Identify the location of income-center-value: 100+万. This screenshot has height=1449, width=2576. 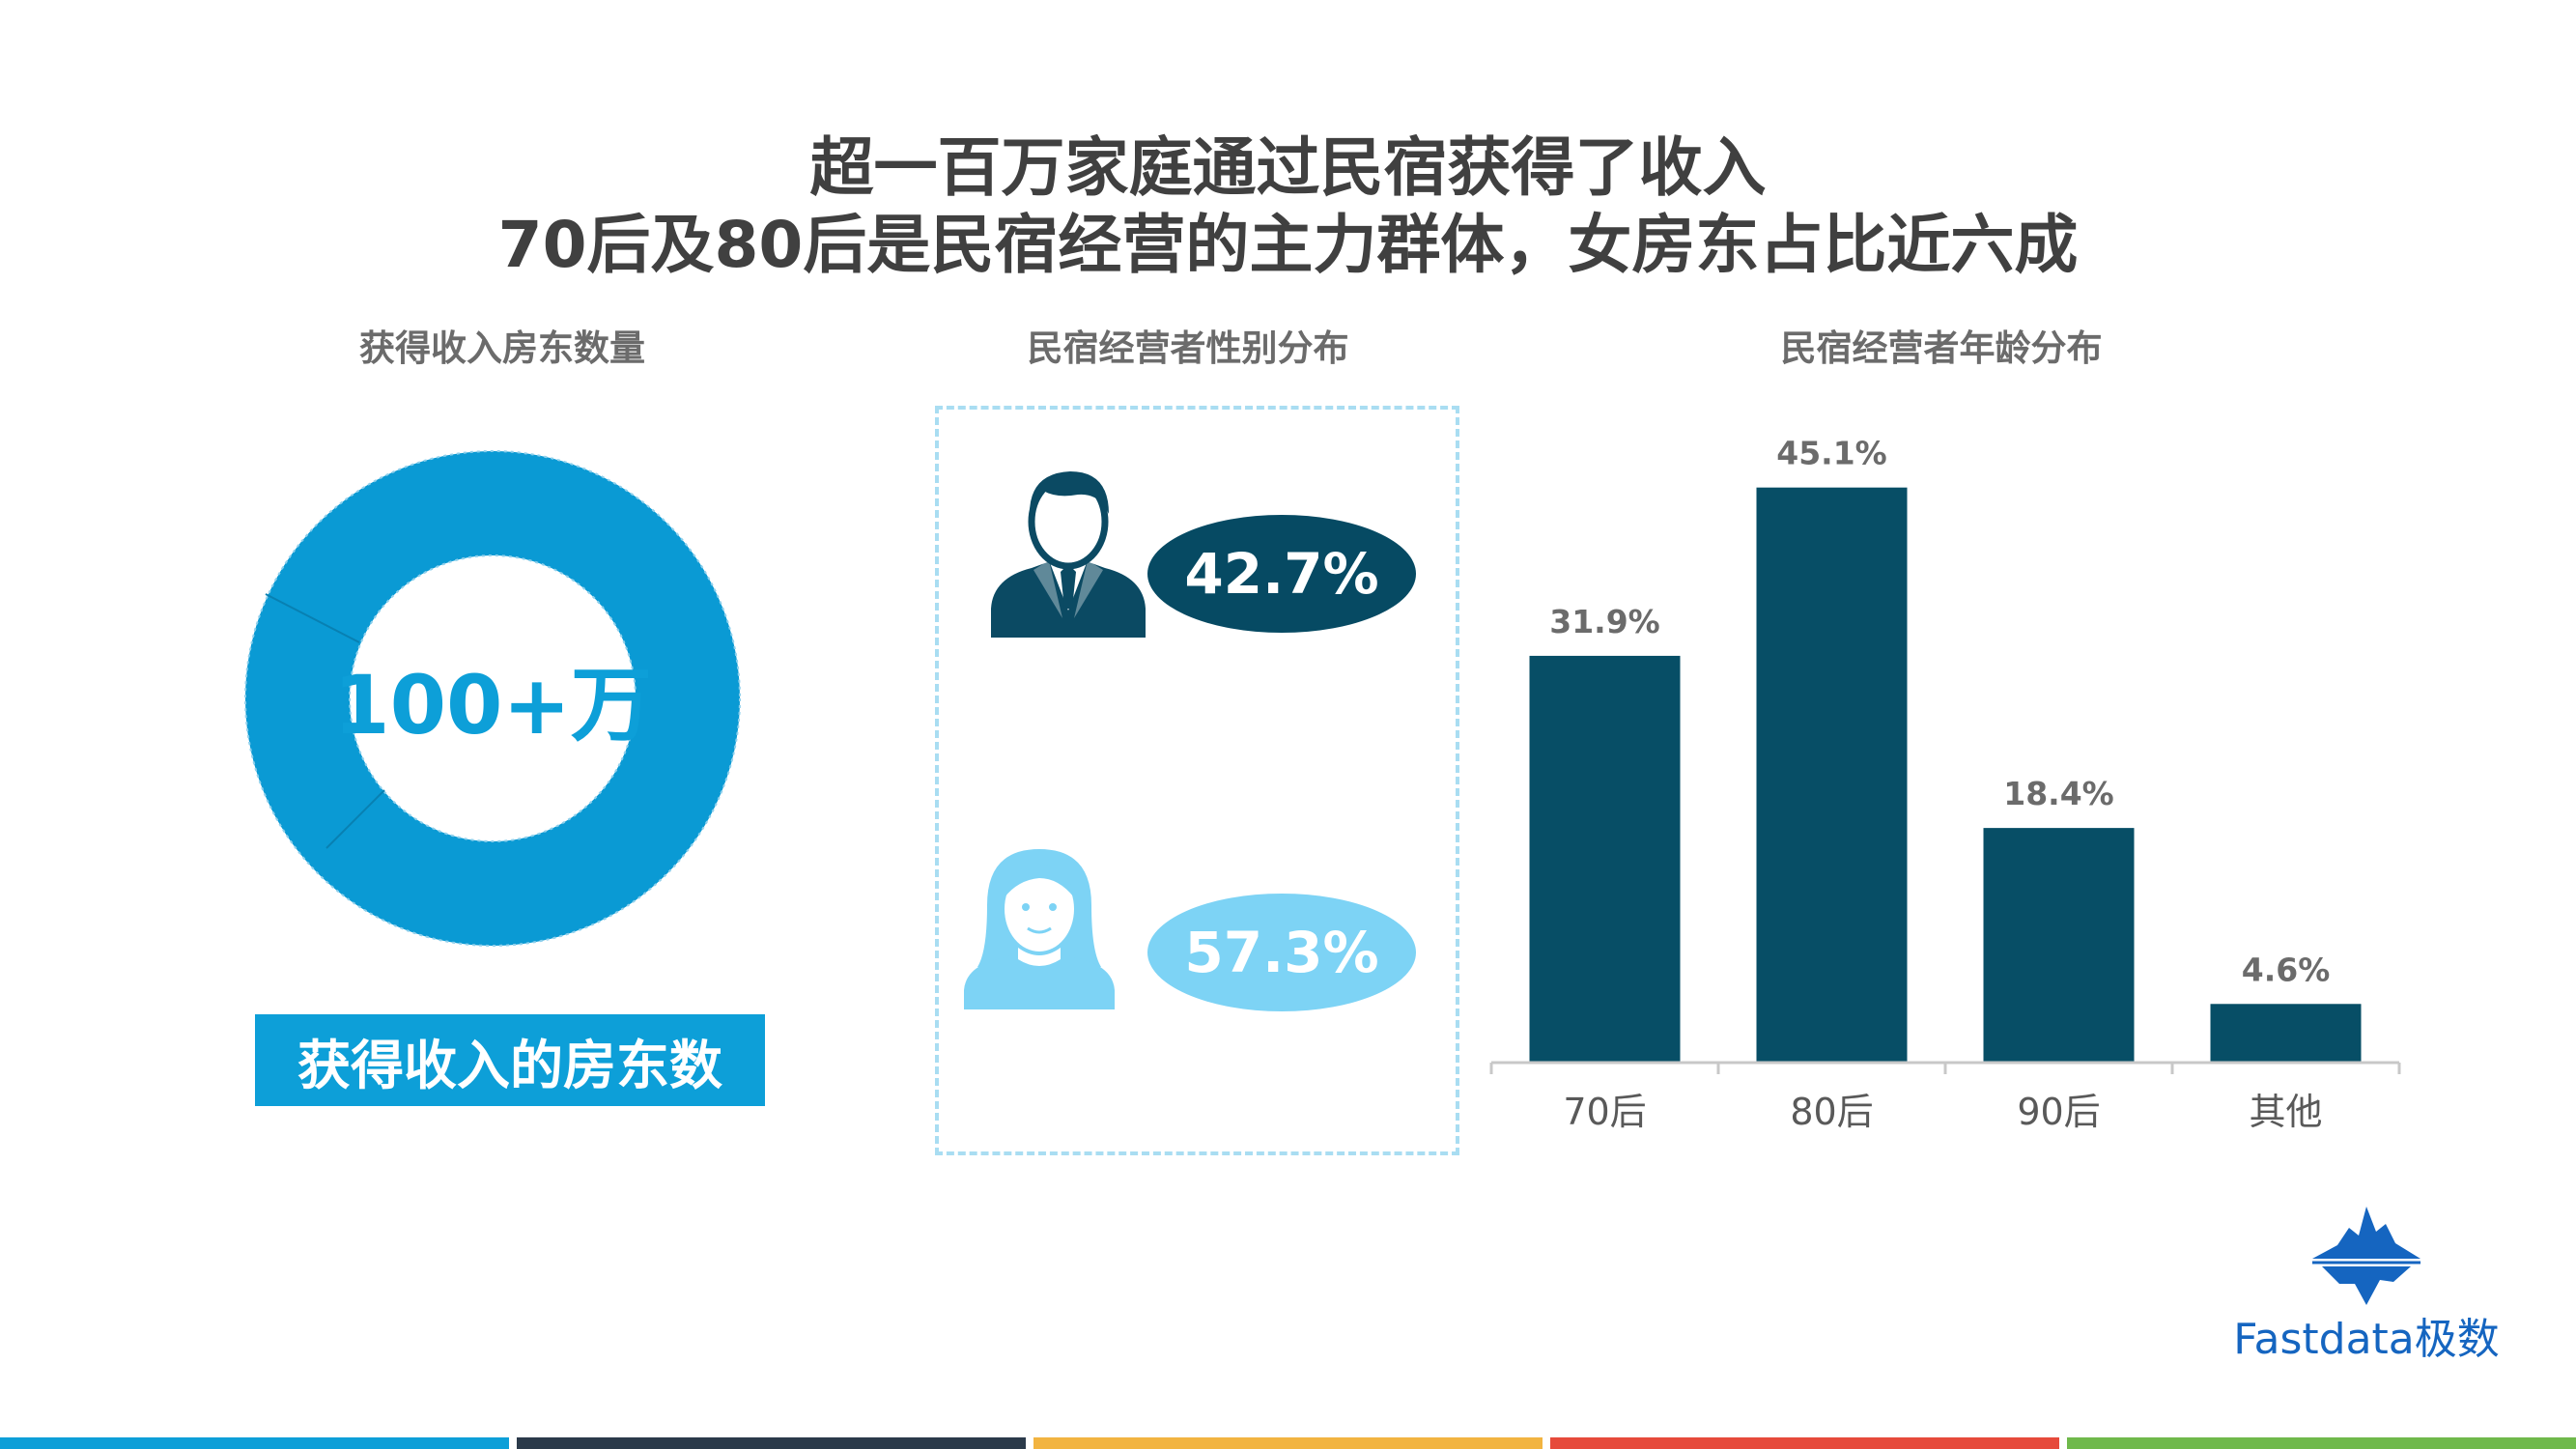
(492, 705).